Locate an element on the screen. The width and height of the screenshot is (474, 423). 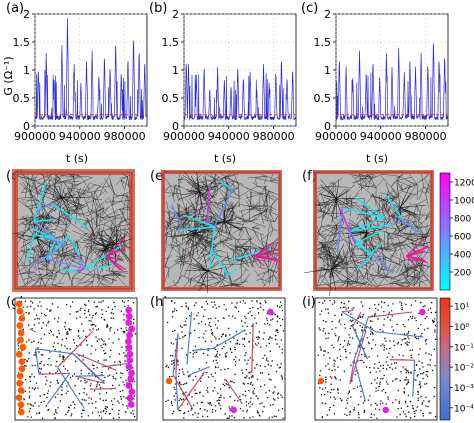
x-axis-label-b: t (s) is located at coordinates (225, 158).